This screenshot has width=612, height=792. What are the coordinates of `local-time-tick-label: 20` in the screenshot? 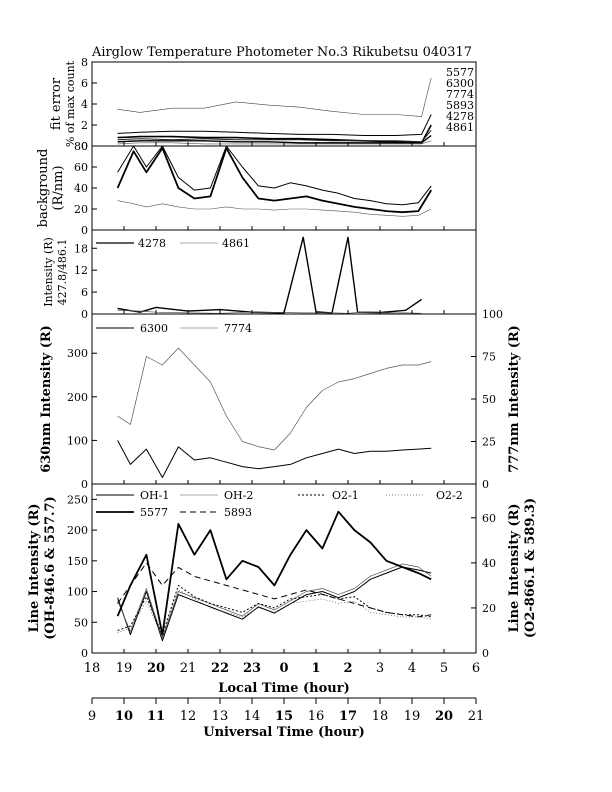 It's located at (156, 668).